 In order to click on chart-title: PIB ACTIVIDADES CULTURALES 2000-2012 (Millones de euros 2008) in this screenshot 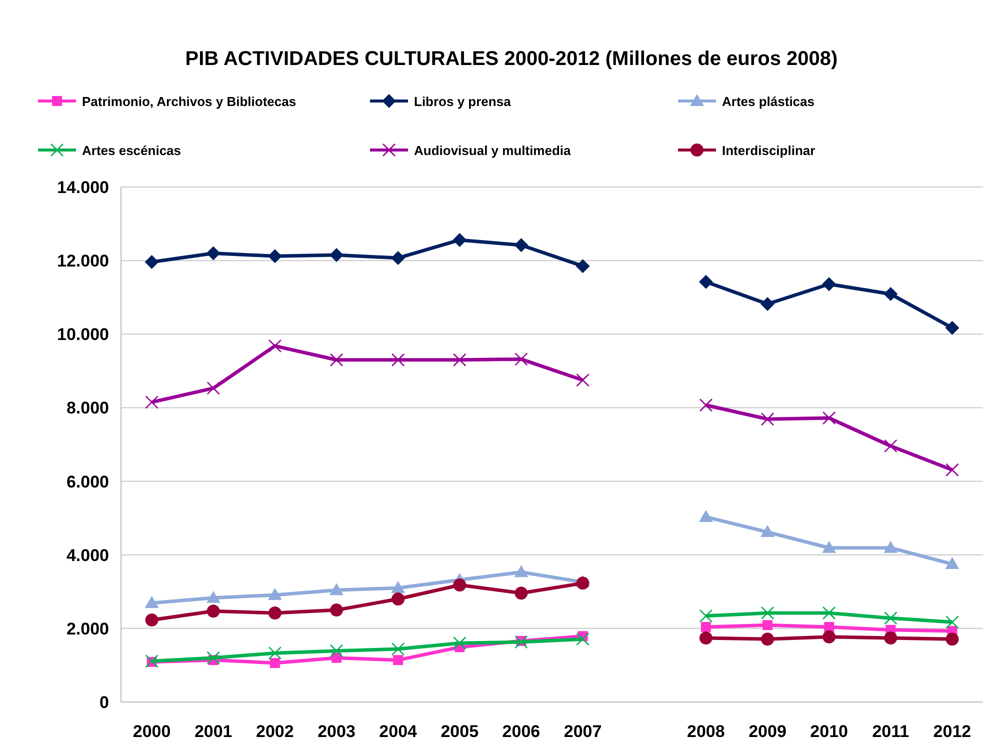, I will do `click(511, 59)`.